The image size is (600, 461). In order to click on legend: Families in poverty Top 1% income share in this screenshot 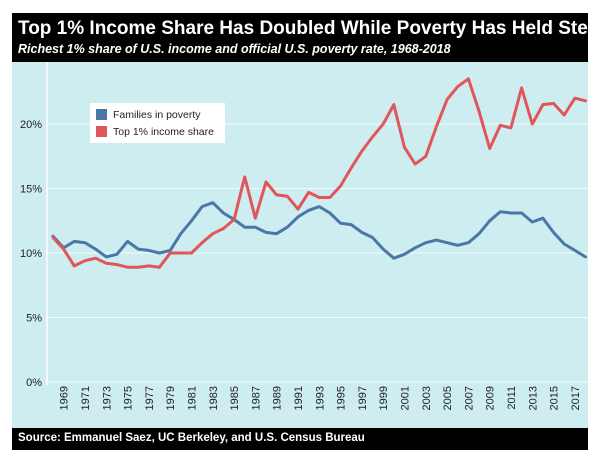, I will do `click(157, 123)`.